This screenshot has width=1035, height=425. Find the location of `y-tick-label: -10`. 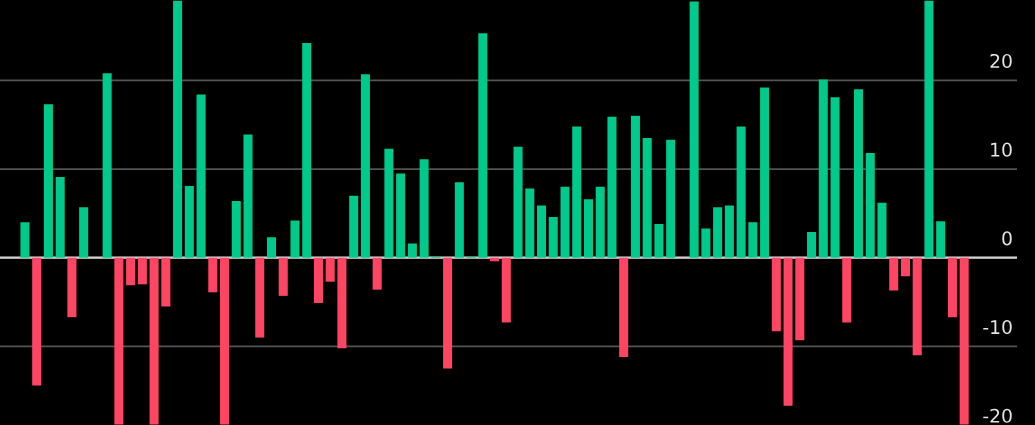

y-tick-label: -10 is located at coordinates (997, 327).